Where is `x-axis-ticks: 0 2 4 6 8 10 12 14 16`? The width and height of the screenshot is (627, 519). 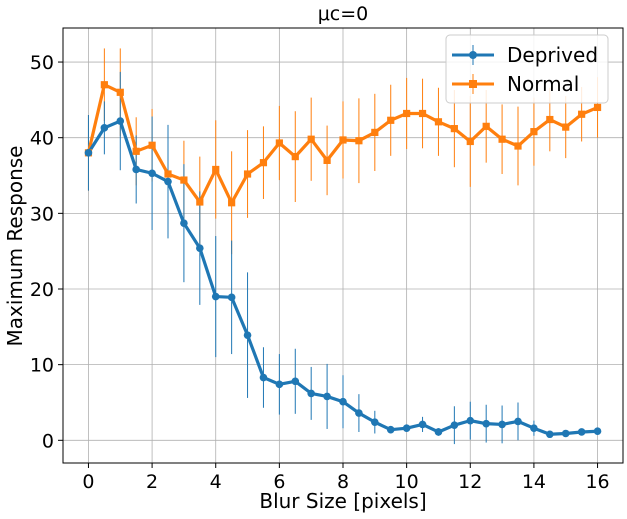
x-axis-ticks: 0 2 4 6 8 10 12 14 16 is located at coordinates (346, 478).